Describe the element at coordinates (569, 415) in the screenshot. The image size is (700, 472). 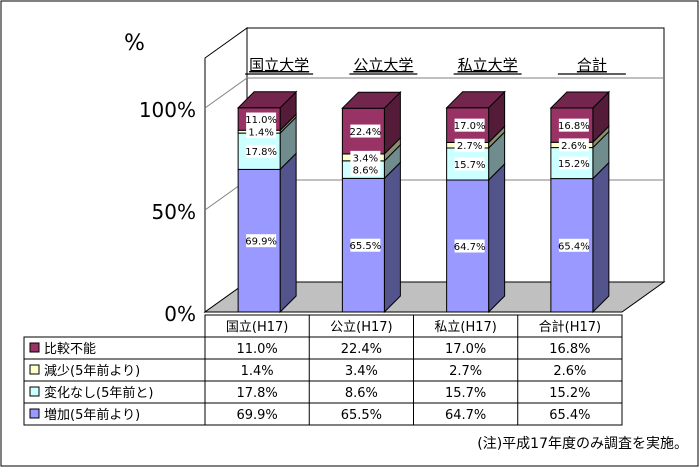
I see `table-cell: 65.4%` at that location.